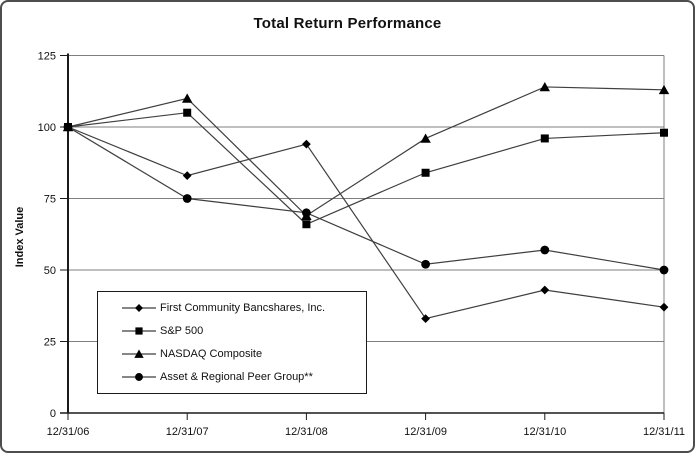 The image size is (695, 453). What do you see at coordinates (68, 432) in the screenshot?
I see `x-tick-label: 12/31/06` at bounding box center [68, 432].